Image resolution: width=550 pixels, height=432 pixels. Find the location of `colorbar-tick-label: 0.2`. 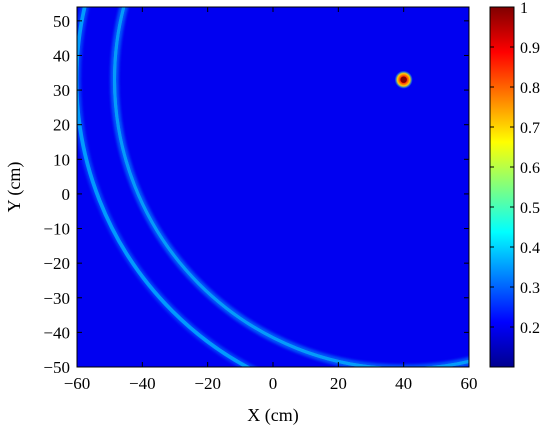

colorbar-tick-label: 0.2 is located at coordinates (530, 328).